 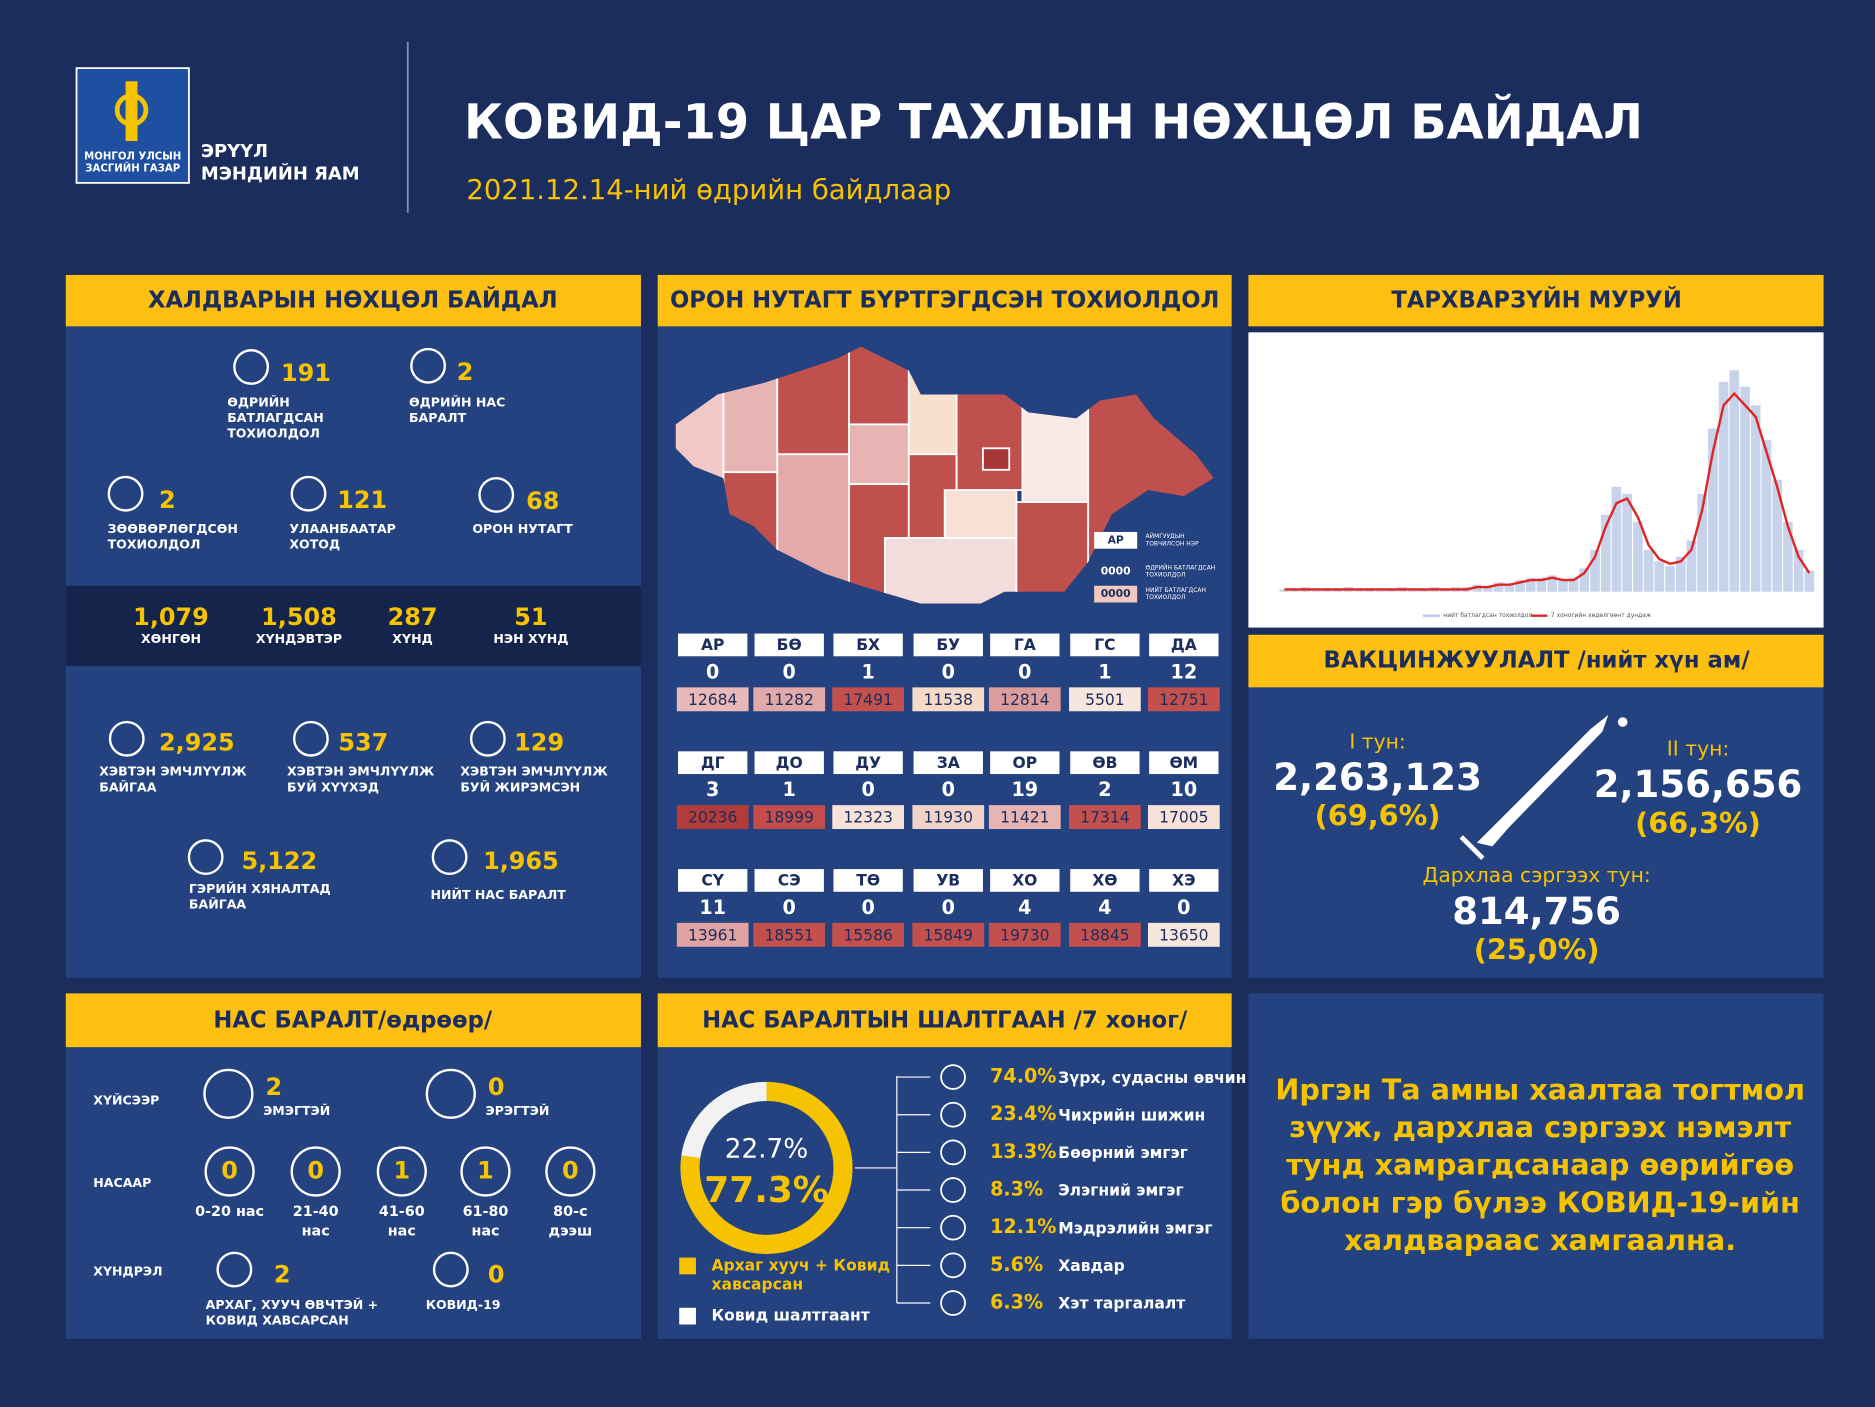 I want to click on cause-percent: 6.3%, so click(x=1016, y=1302).